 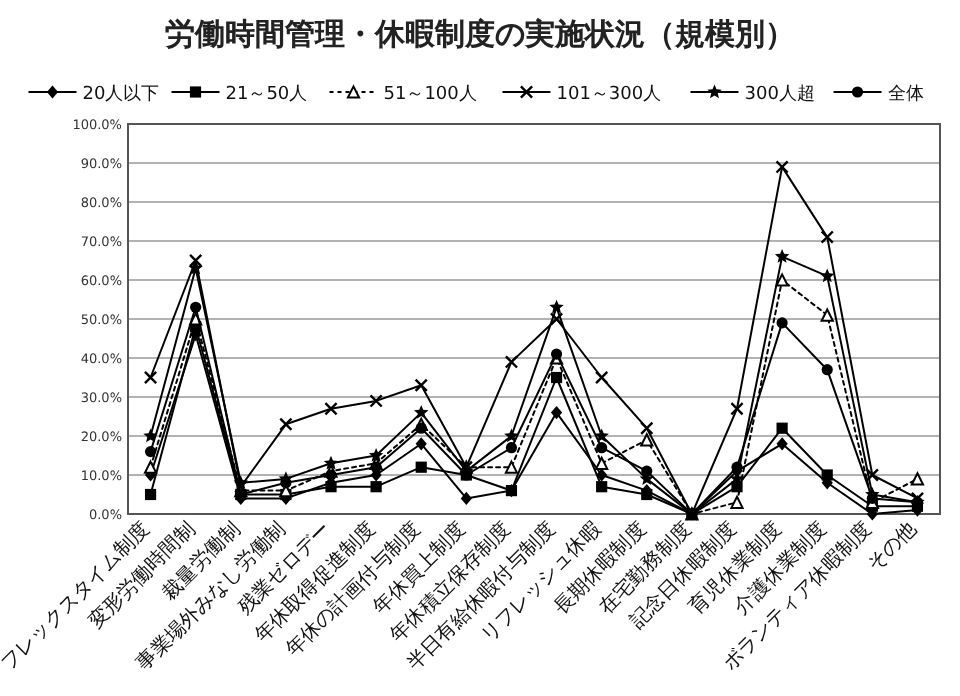 What do you see at coordinates (430, 94) in the screenshot?
I see `legend-label: 51～100人` at bounding box center [430, 94].